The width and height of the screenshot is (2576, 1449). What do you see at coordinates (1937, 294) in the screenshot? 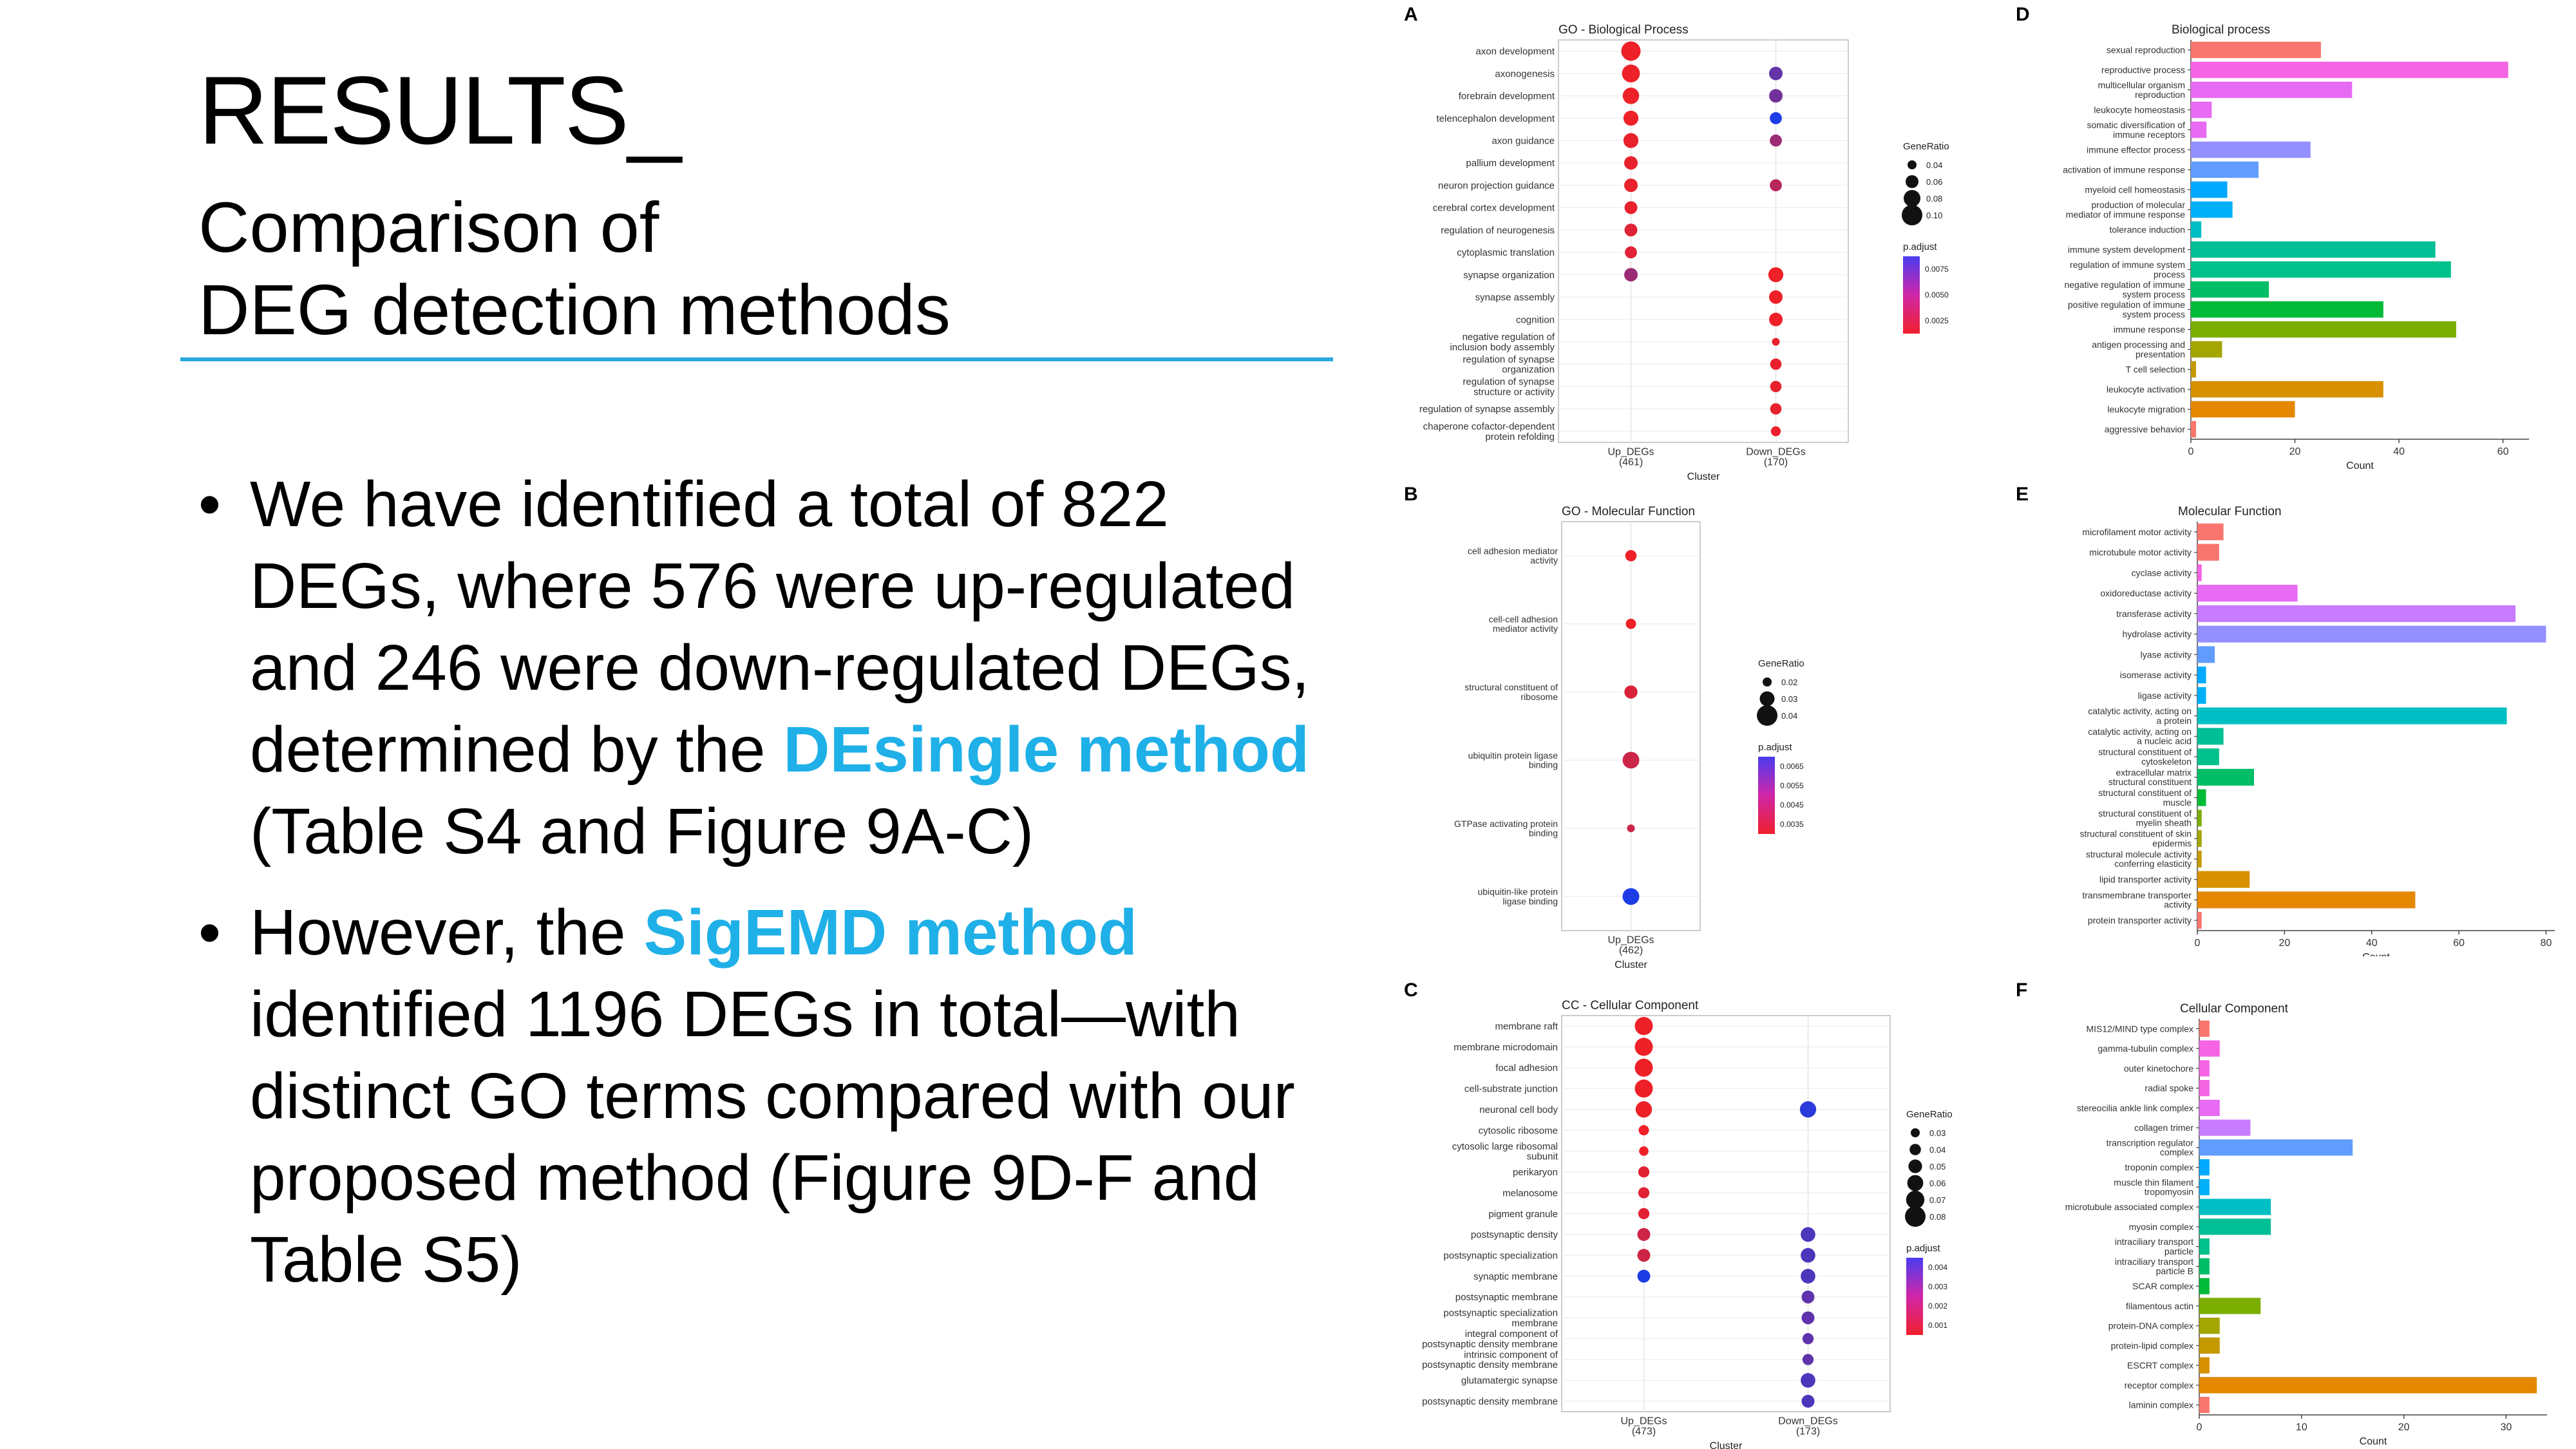
I see `legend-color-label: 0.0050` at bounding box center [1937, 294].